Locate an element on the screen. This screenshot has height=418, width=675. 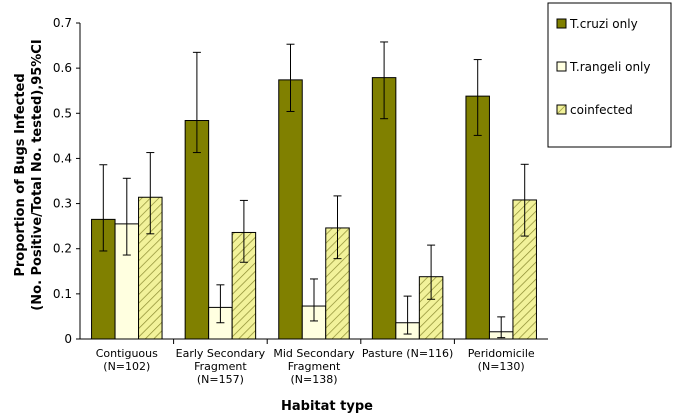
x-axis-title: Habitat type is located at coordinates (327, 406).